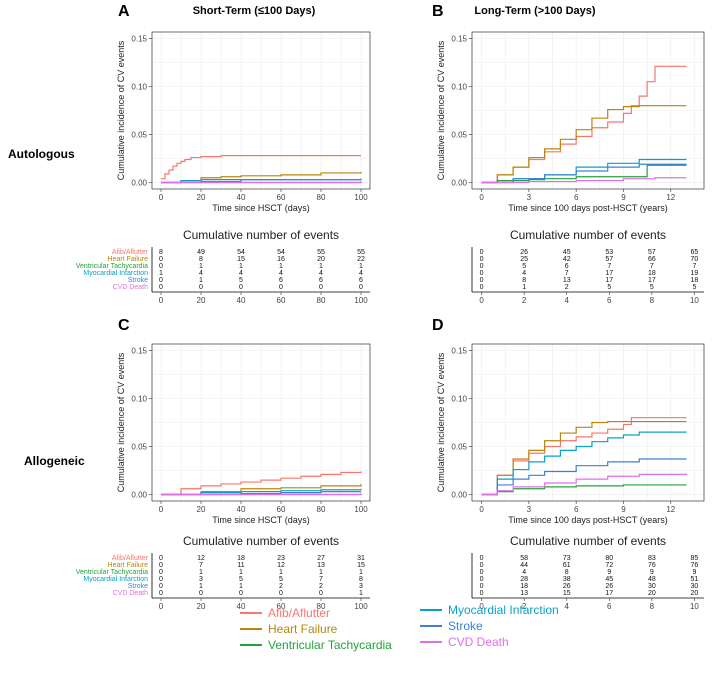  I want to click on legend-label-ventricular-tachycardia: Ventricular Tachycardia, so click(330, 645).